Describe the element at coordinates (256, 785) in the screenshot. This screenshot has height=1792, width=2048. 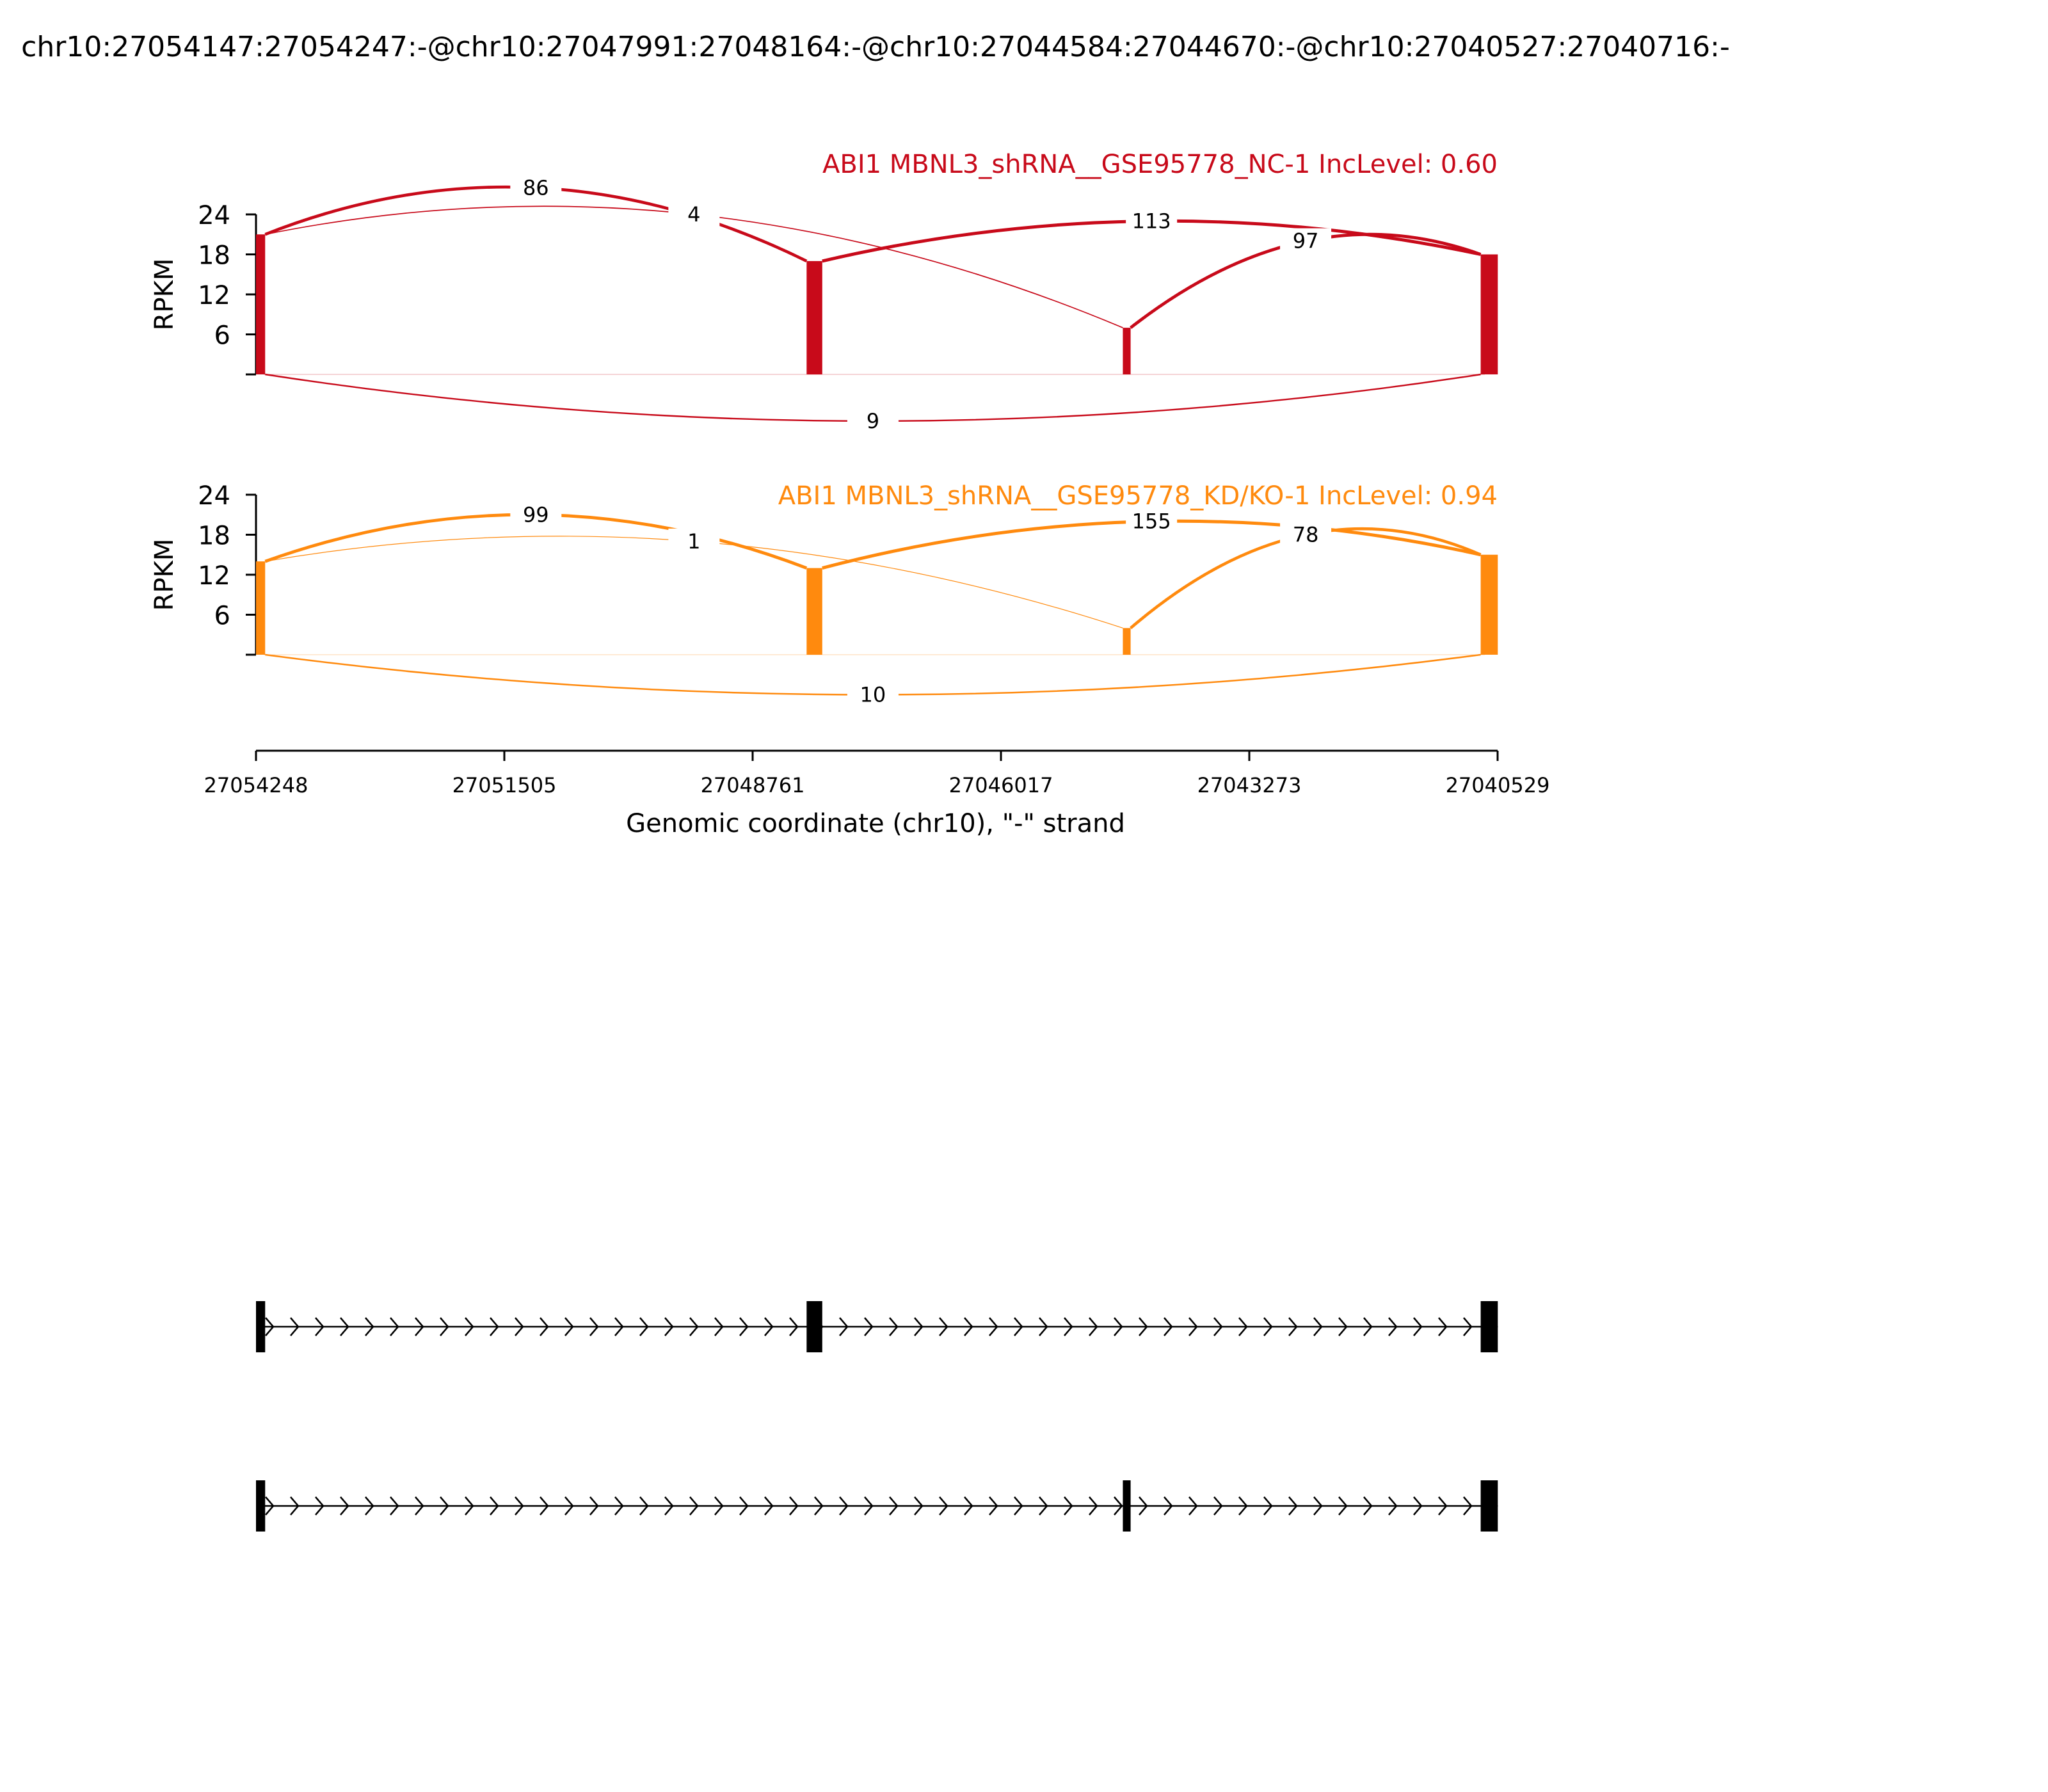
I see `x-tick-label: 27054248` at that location.